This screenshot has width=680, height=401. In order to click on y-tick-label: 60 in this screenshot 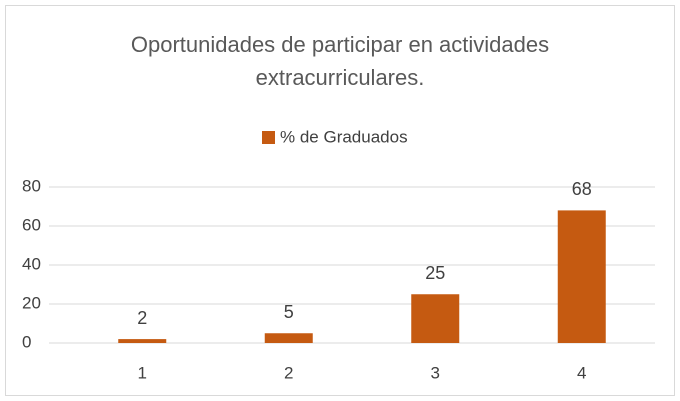, I will do `click(31, 224)`.